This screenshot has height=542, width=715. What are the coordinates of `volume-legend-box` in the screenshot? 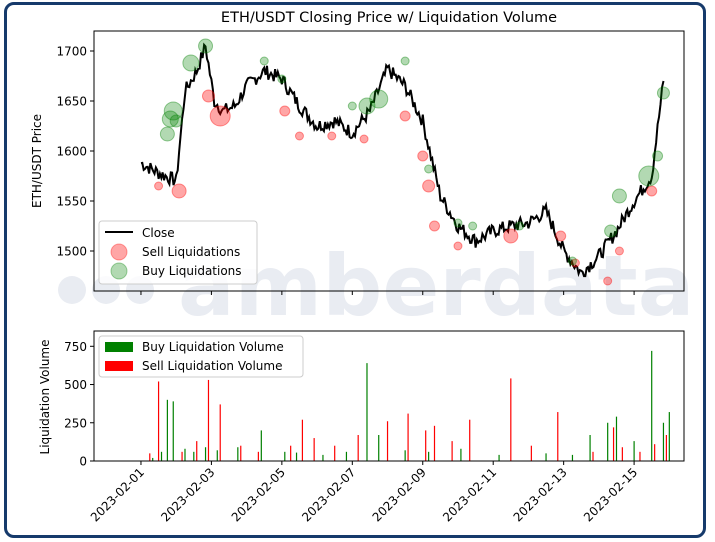 It's located at (201, 356).